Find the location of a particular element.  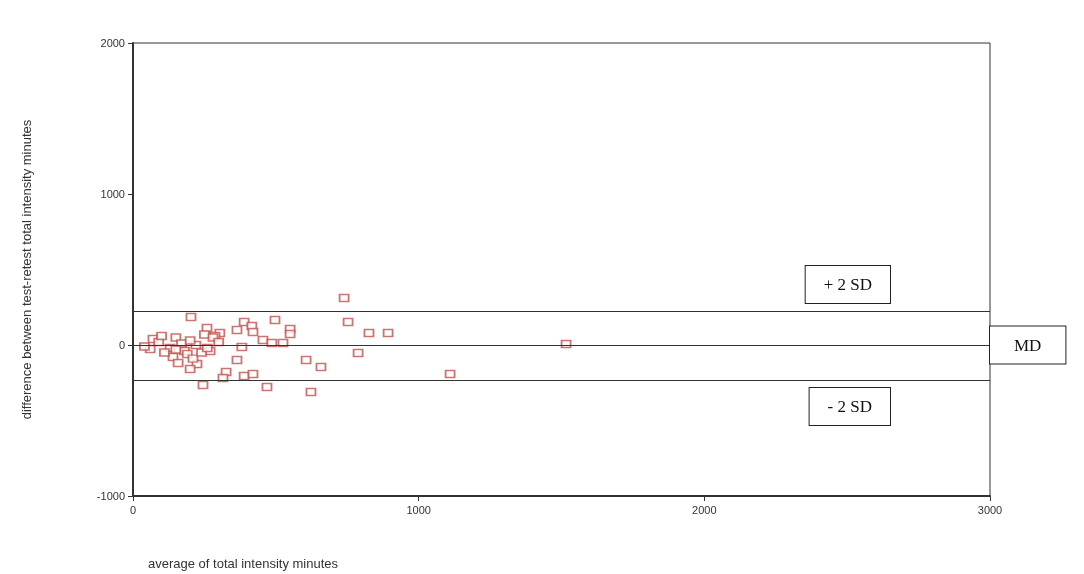

ref-line-label: MD is located at coordinates (1028, 345).